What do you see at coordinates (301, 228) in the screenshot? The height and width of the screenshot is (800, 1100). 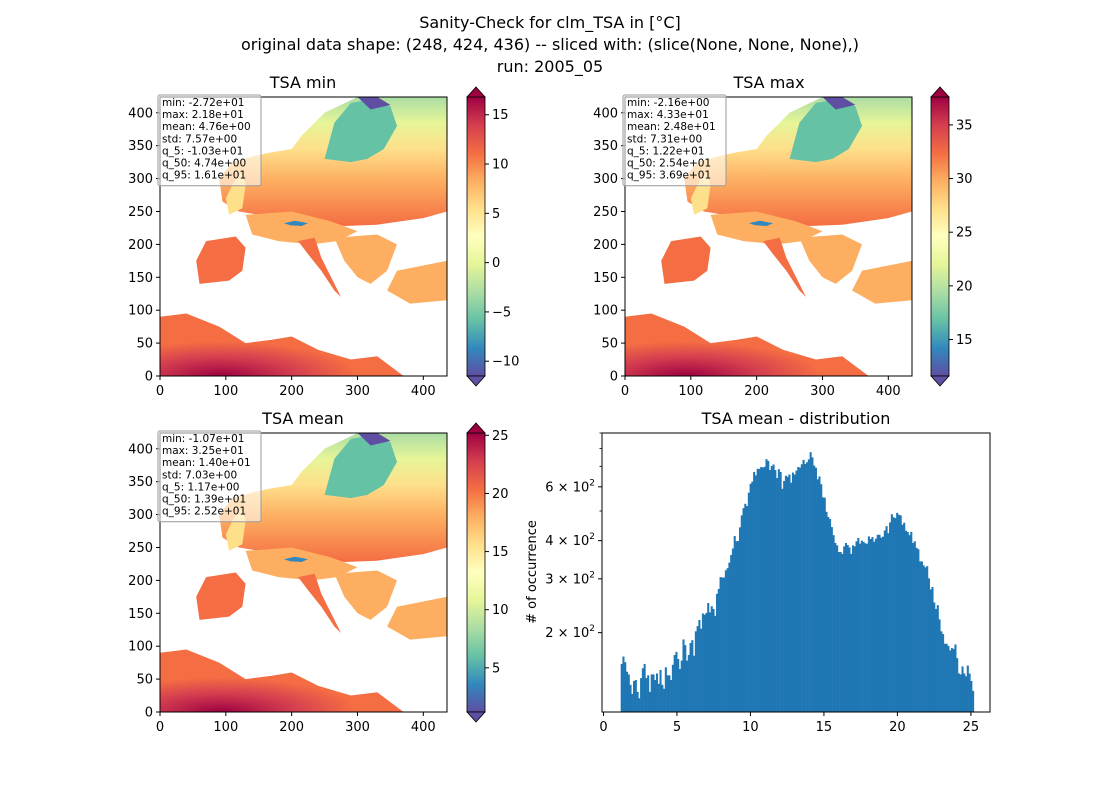 I see `land-central-europe` at bounding box center [301, 228].